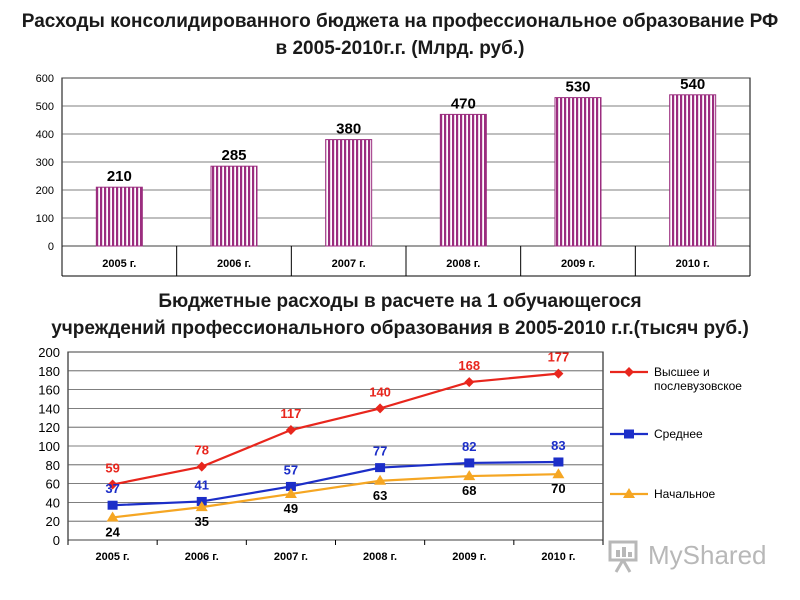 This screenshot has height=600, width=800. Describe the element at coordinates (45, 107) in the screenshot. I see `bar-y-tick-label: 500` at that location.